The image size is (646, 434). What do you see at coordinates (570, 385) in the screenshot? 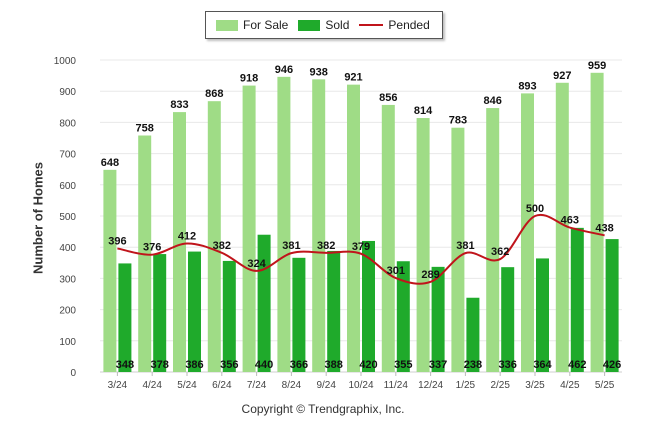
I see `x-tick-label: 4/25` at bounding box center [570, 385].